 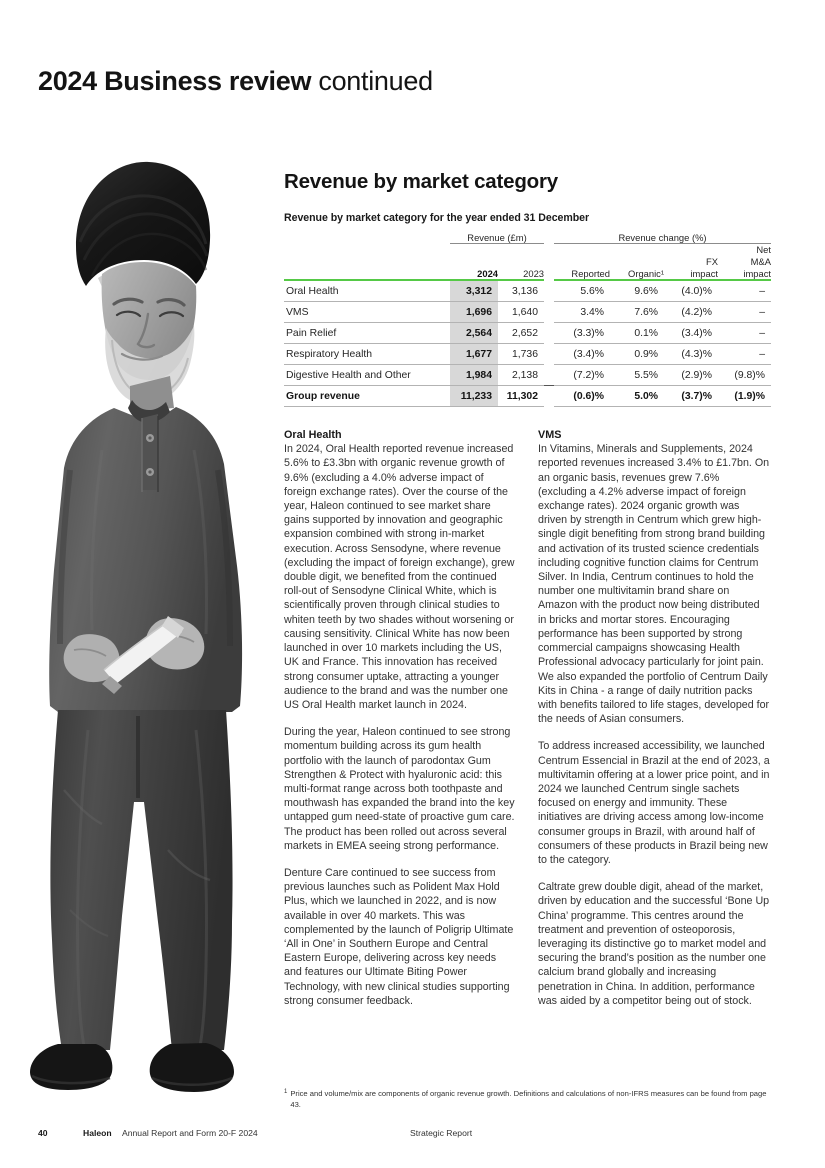 I want to click on column-header-category, so click(x=367, y=261).